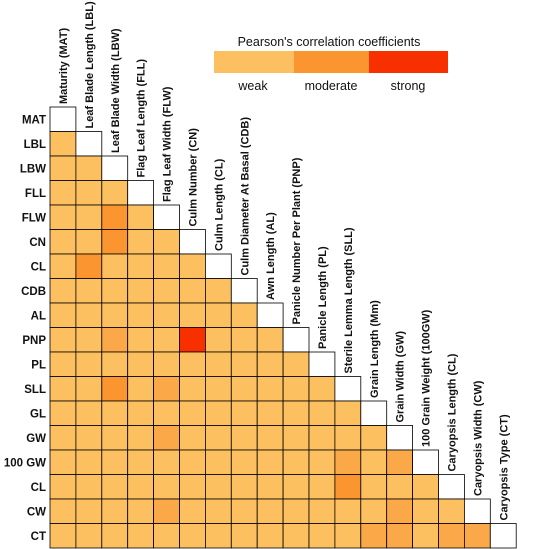  Describe the element at coordinates (478, 438) in the screenshot. I see `column-label: Caryopsis Width (CW)` at that location.